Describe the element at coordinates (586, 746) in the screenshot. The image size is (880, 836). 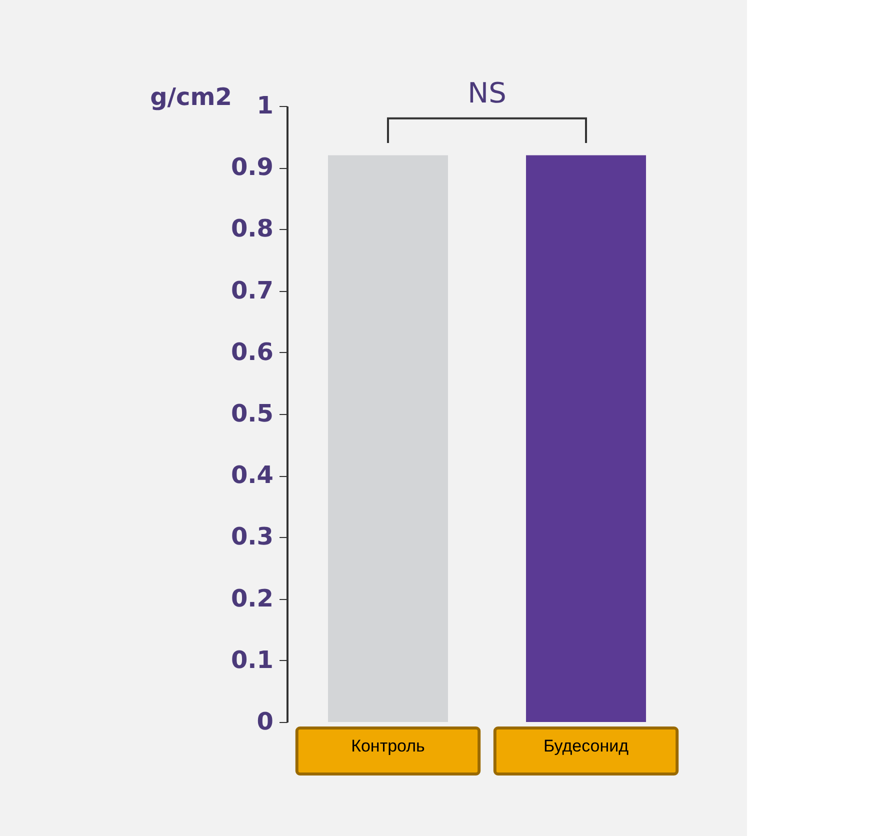
I see `x-tick-label: Будесонид` at that location.